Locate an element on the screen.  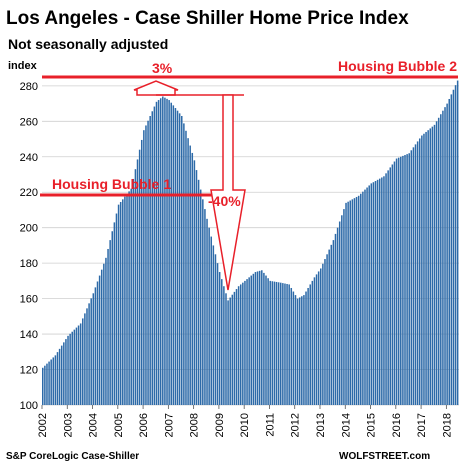
up-arrow is located at coordinates (156, 88).